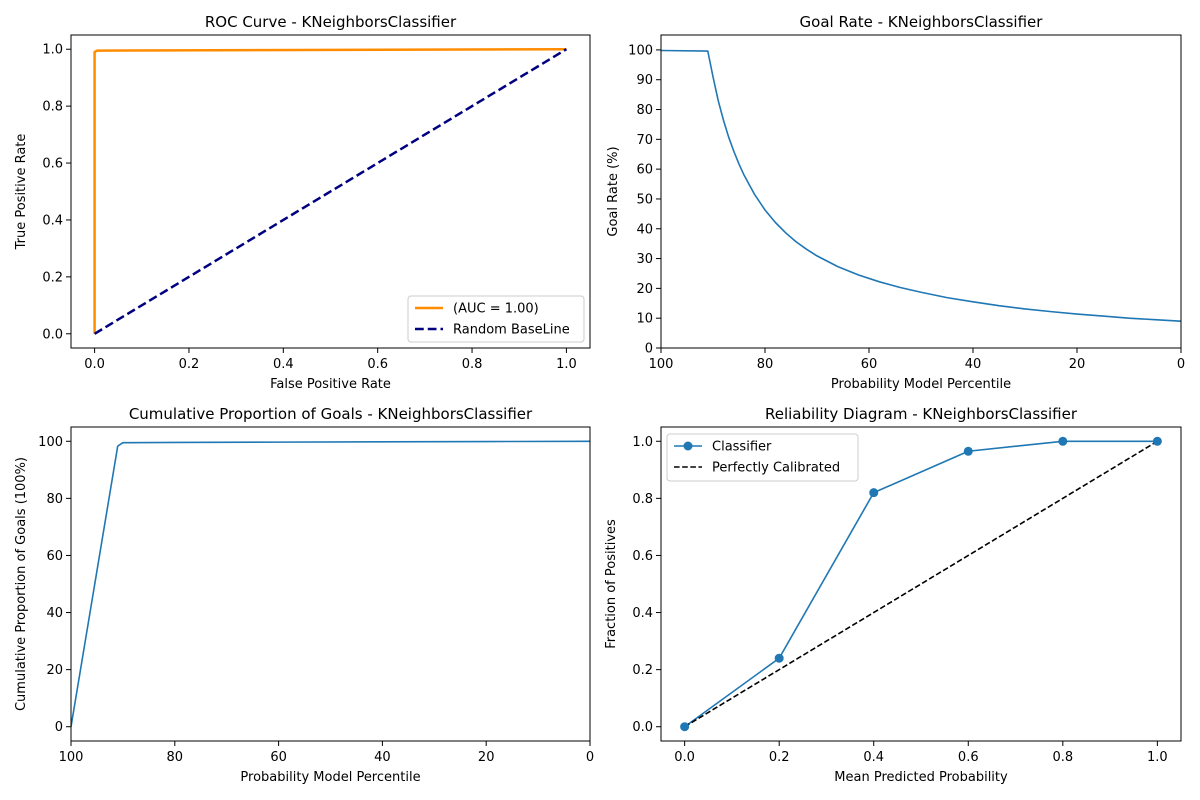  Describe the element at coordinates (644, 199) in the screenshot. I see `y-tick-label: 50` at that location.